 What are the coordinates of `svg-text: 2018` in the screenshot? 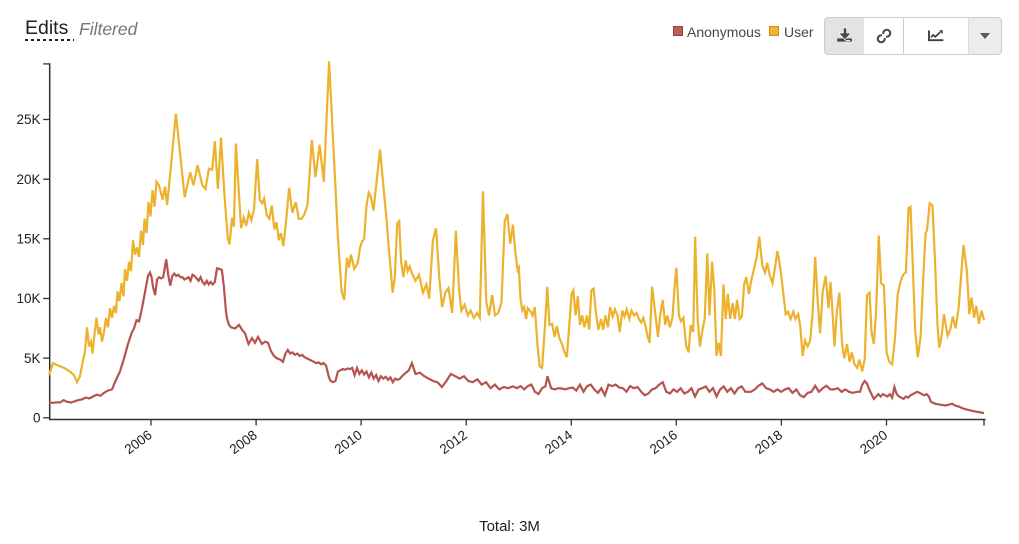 It's located at (768, 442).